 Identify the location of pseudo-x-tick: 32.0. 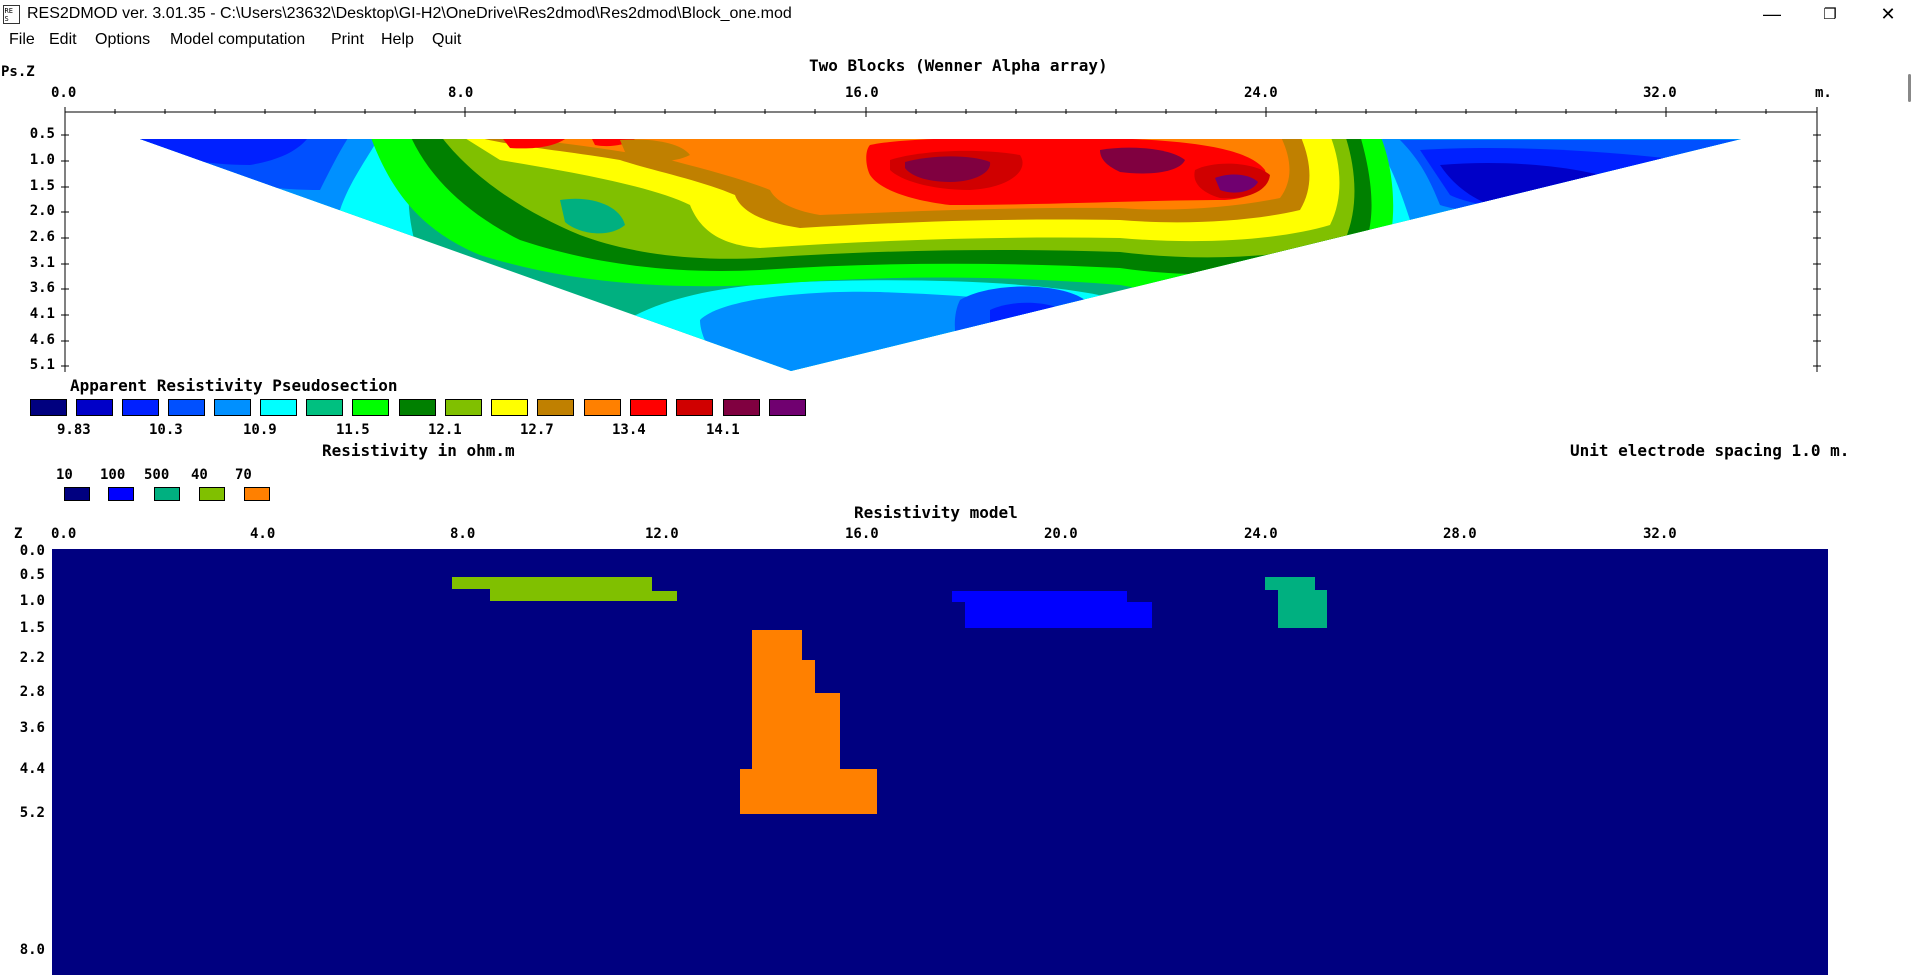
(1660, 93).